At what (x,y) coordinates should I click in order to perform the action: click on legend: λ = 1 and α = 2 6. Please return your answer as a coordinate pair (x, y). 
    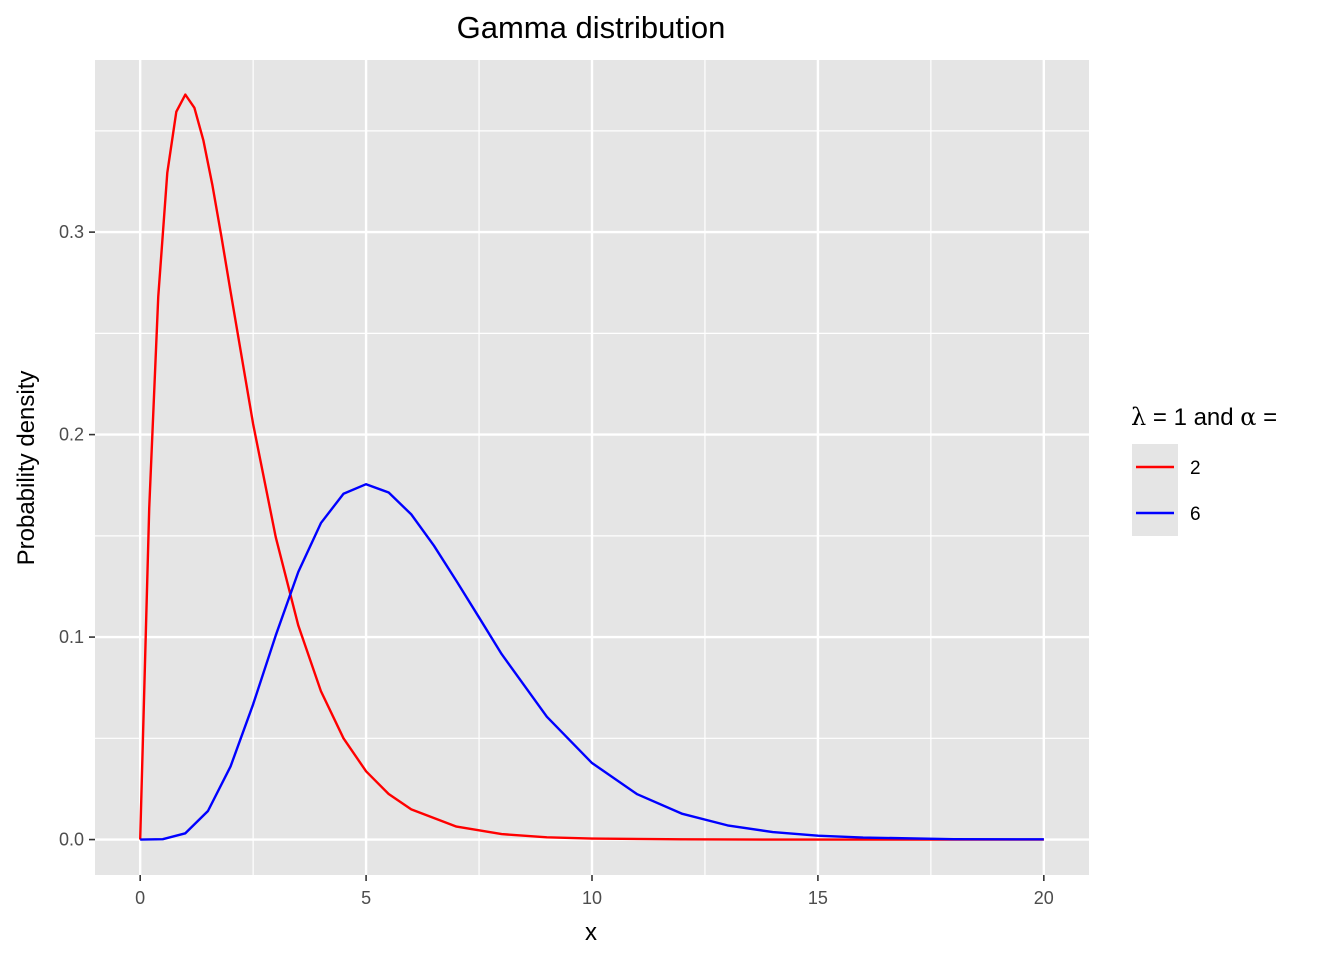
    Looking at the image, I should click on (1204, 469).